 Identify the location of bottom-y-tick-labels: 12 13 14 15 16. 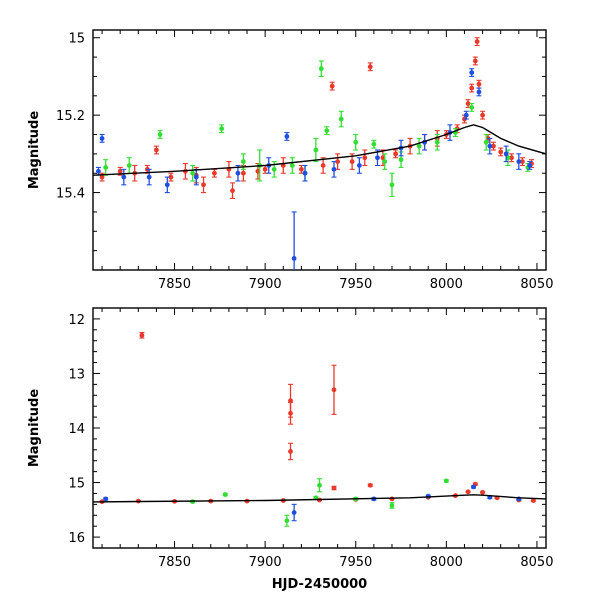
(76, 429).